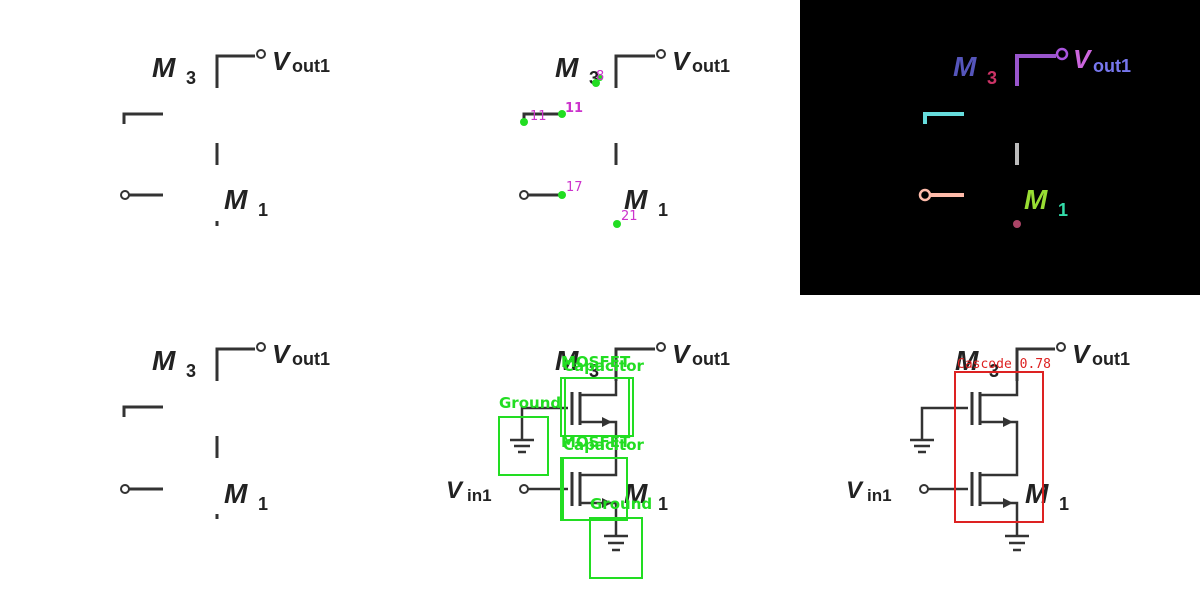 Image resolution: width=1200 pixels, height=590 pixels. What do you see at coordinates (1036, 199) in the screenshot?
I see `m1-segment: M` at bounding box center [1036, 199].